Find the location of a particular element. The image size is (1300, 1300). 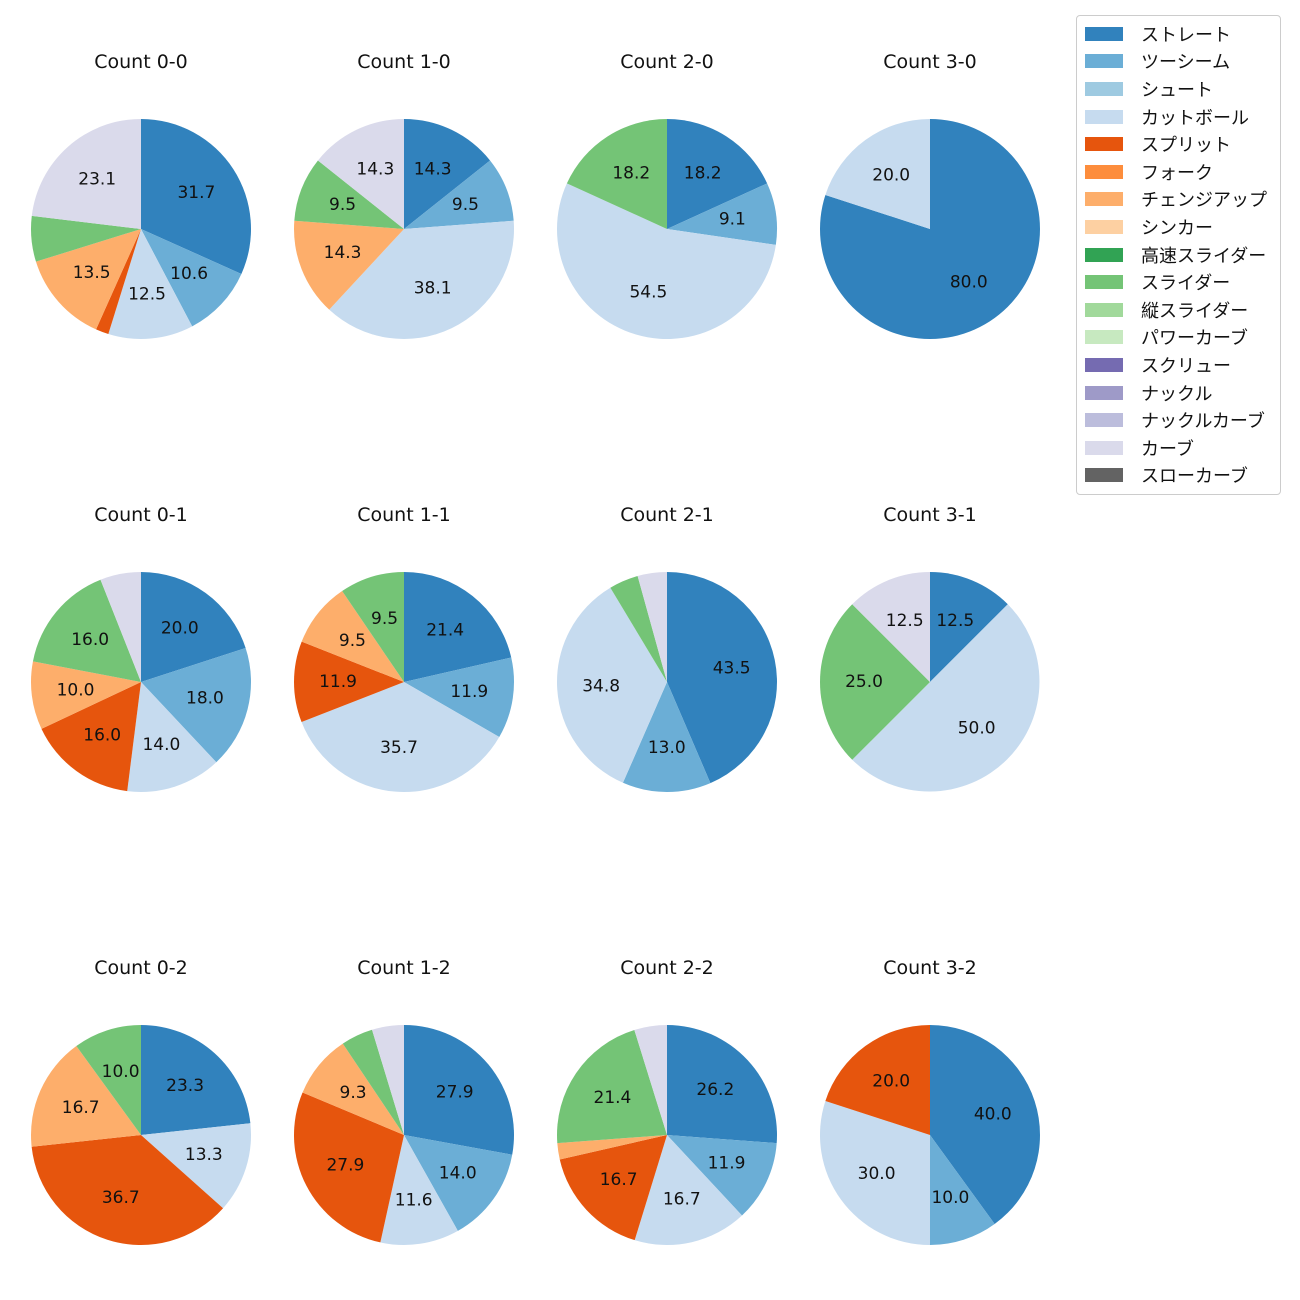

legend-label: シンカー is located at coordinates (1177, 228).